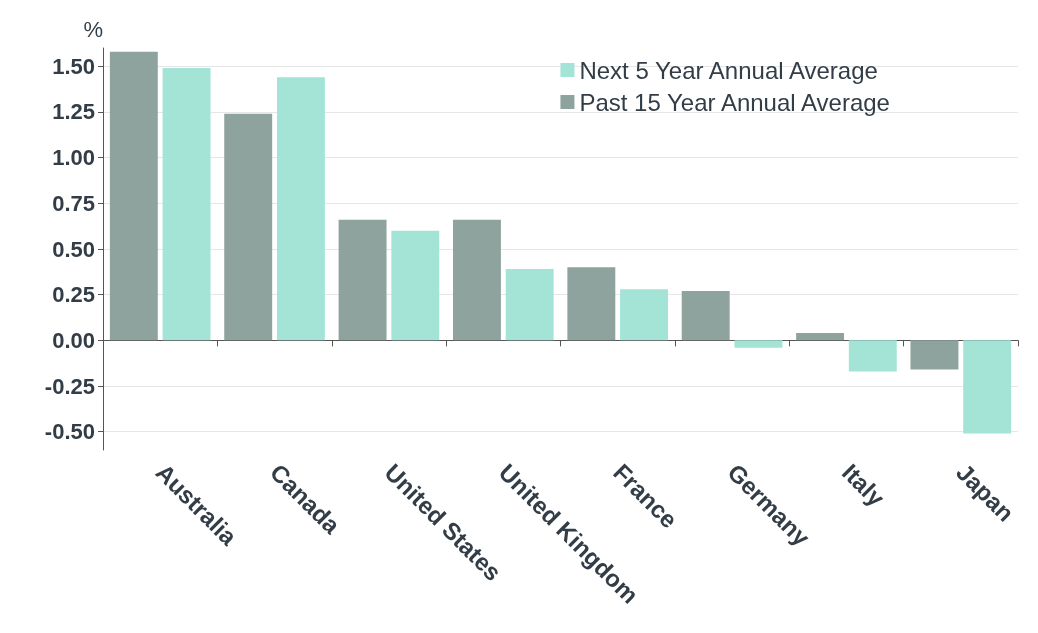 Image resolution: width=1038 pixels, height=633 pixels. What do you see at coordinates (728, 70) in the screenshot?
I see `legend-label: Next 5 Year Annual Average` at bounding box center [728, 70].